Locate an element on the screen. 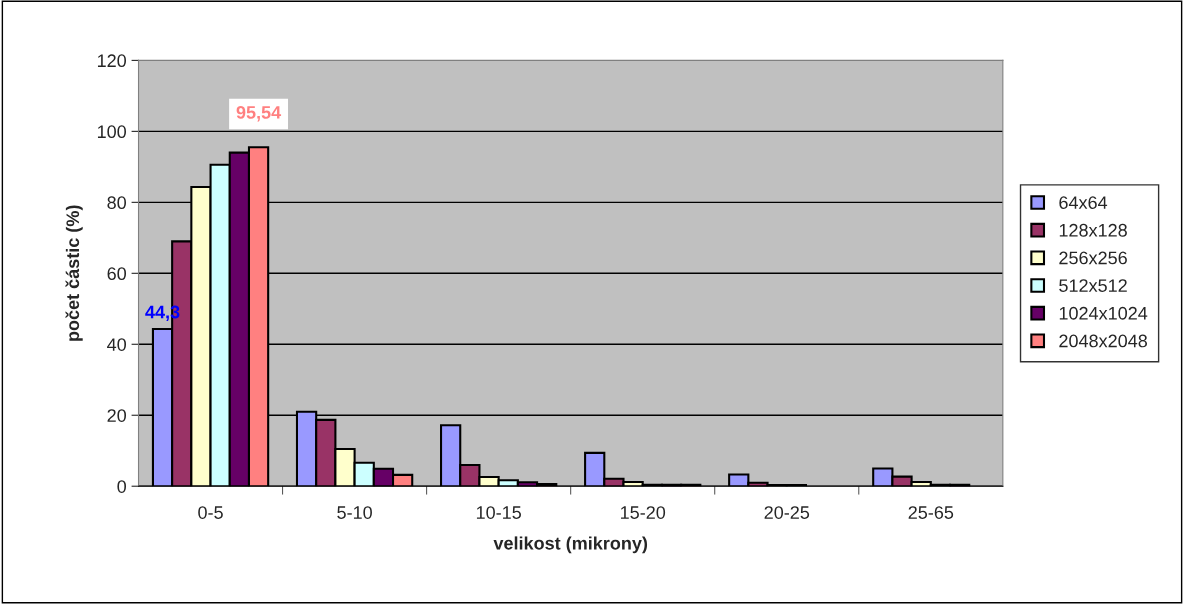 The height and width of the screenshot is (604, 1184). y-tick-label: 60 is located at coordinates (117, 274).